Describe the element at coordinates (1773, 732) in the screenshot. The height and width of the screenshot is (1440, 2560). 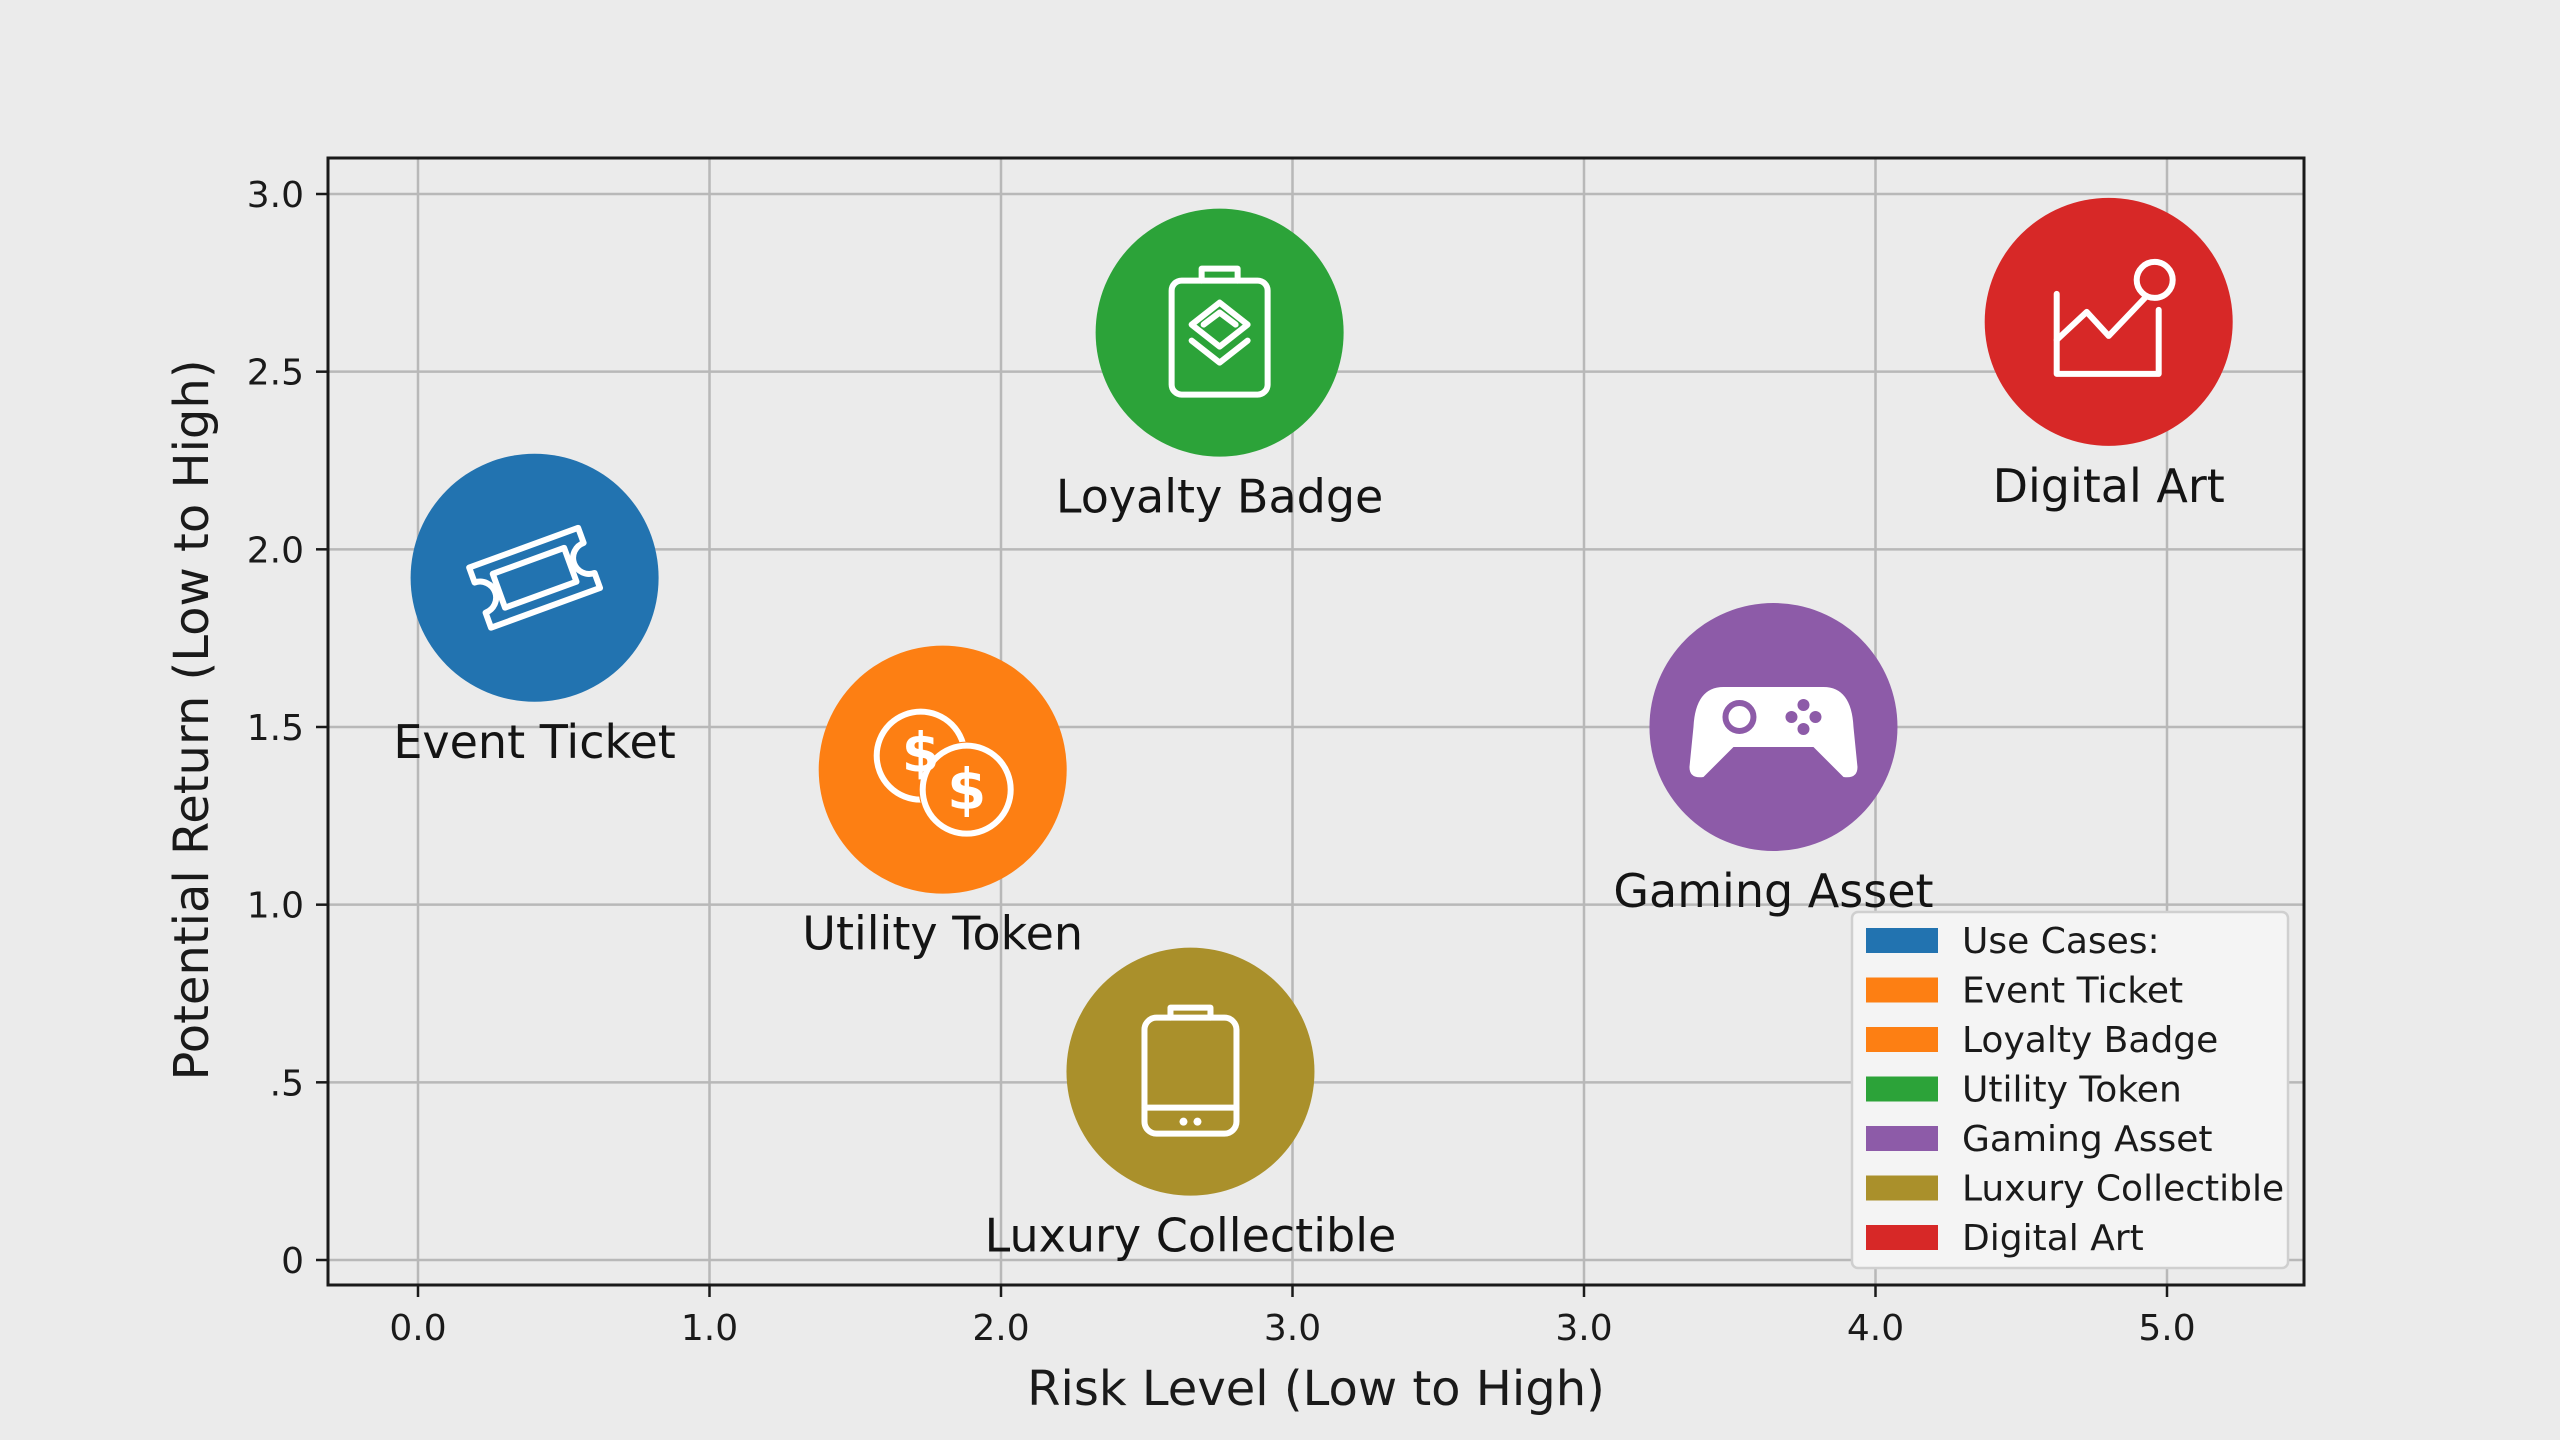
I see `gamepad-icon` at that location.